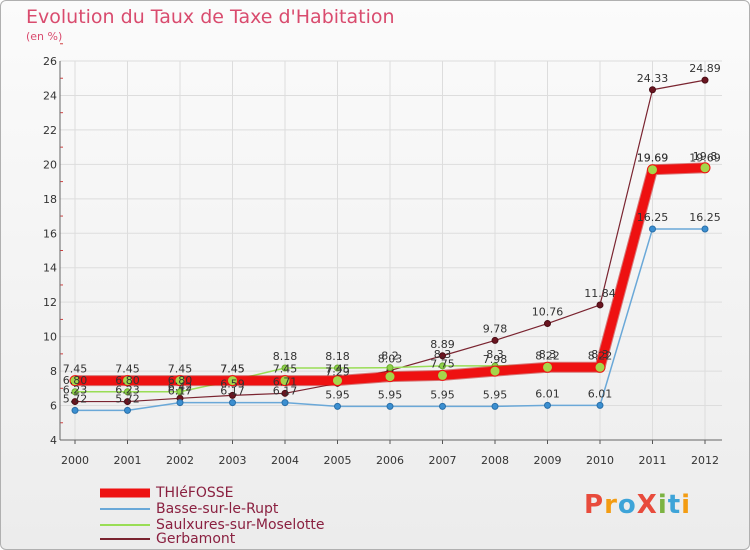 The width and height of the screenshot is (750, 550). I want to click on y-tick-label: 6, so click(53, 406).